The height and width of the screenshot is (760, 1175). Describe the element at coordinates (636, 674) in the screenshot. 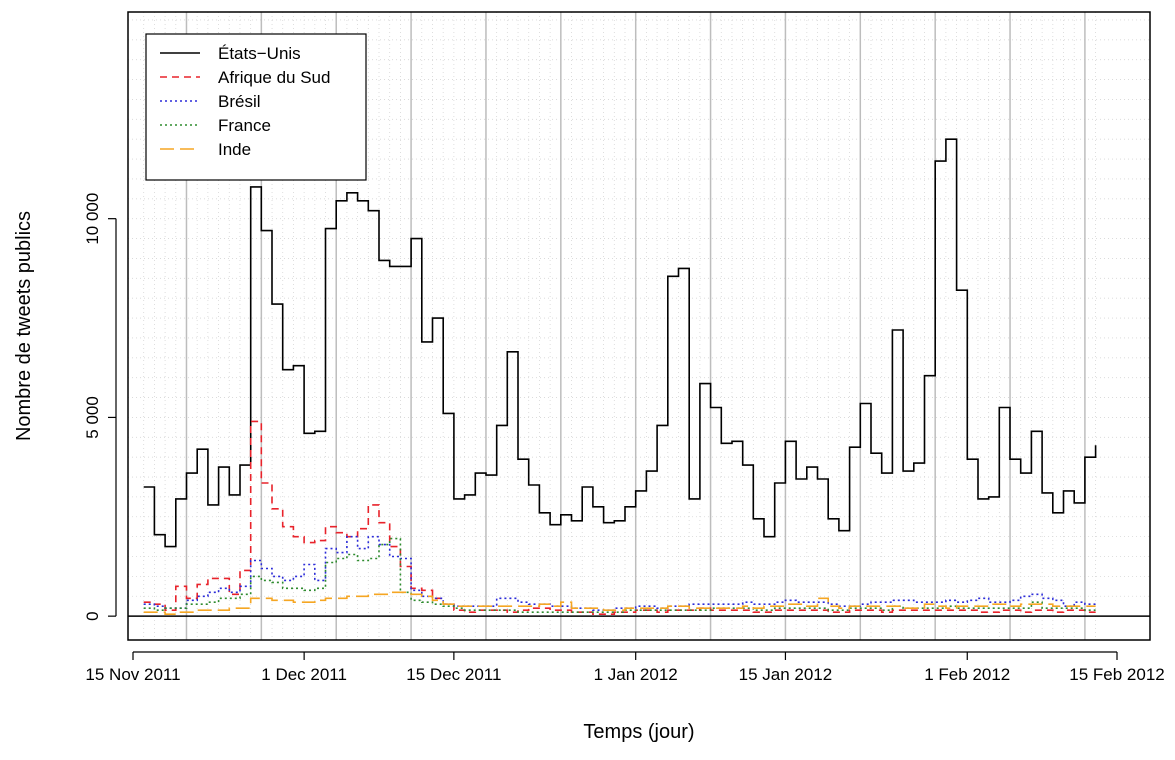

I see `x-tick-label: 1 Jan 2012` at that location.